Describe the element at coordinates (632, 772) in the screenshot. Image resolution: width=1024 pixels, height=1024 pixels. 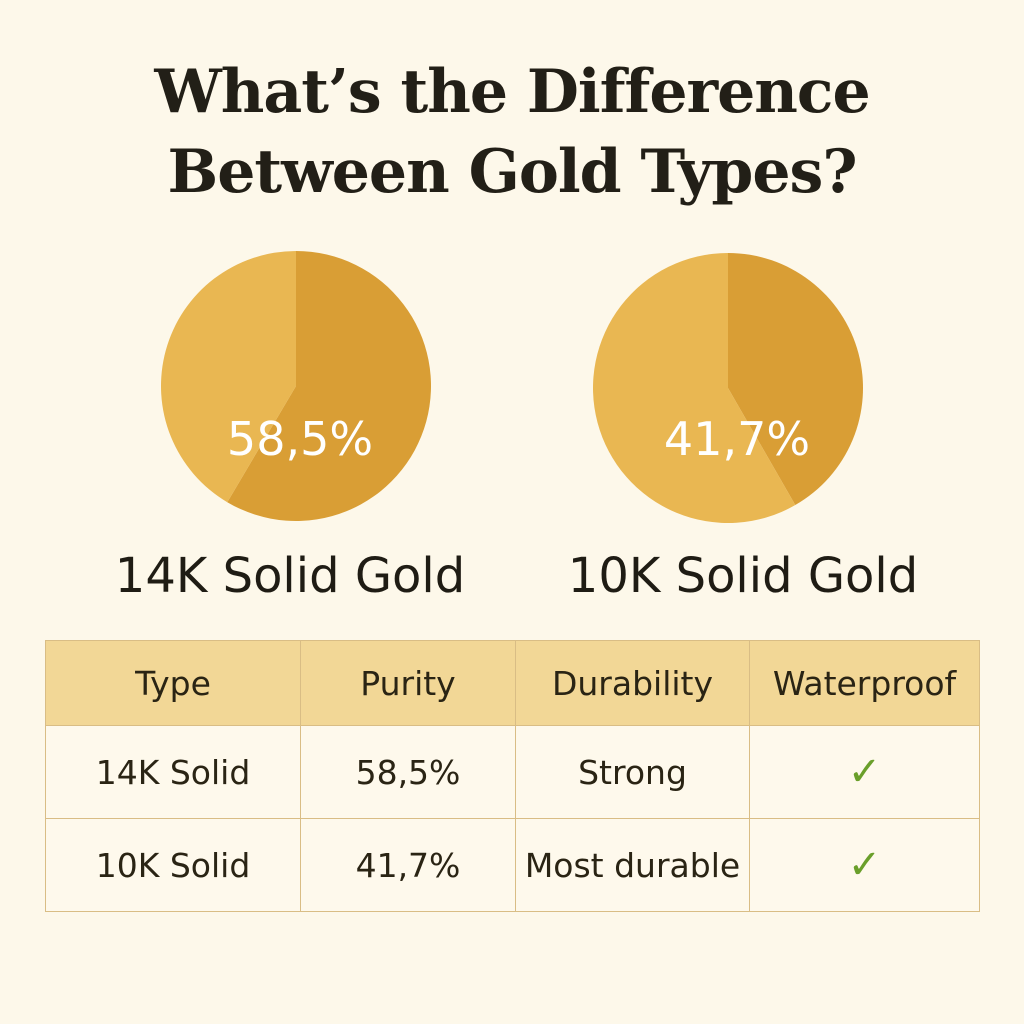
I see `cell-durability: Strong` at that location.